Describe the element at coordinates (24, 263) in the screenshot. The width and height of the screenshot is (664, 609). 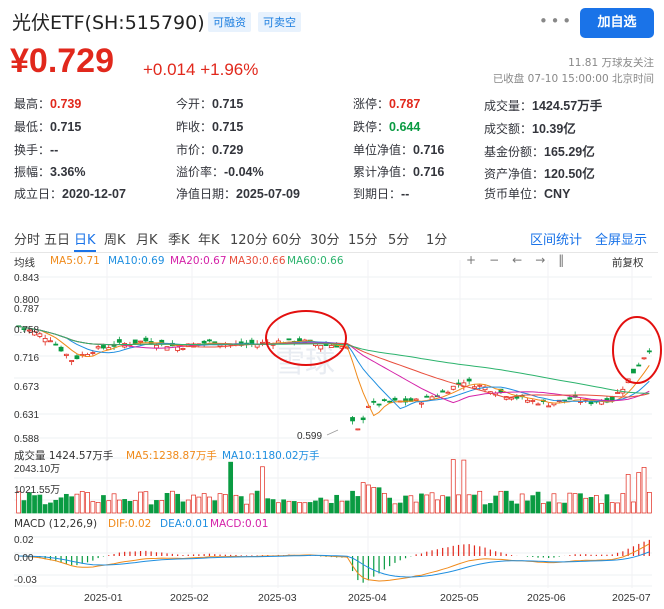
I see `ma-toggle: 均线` at that location.